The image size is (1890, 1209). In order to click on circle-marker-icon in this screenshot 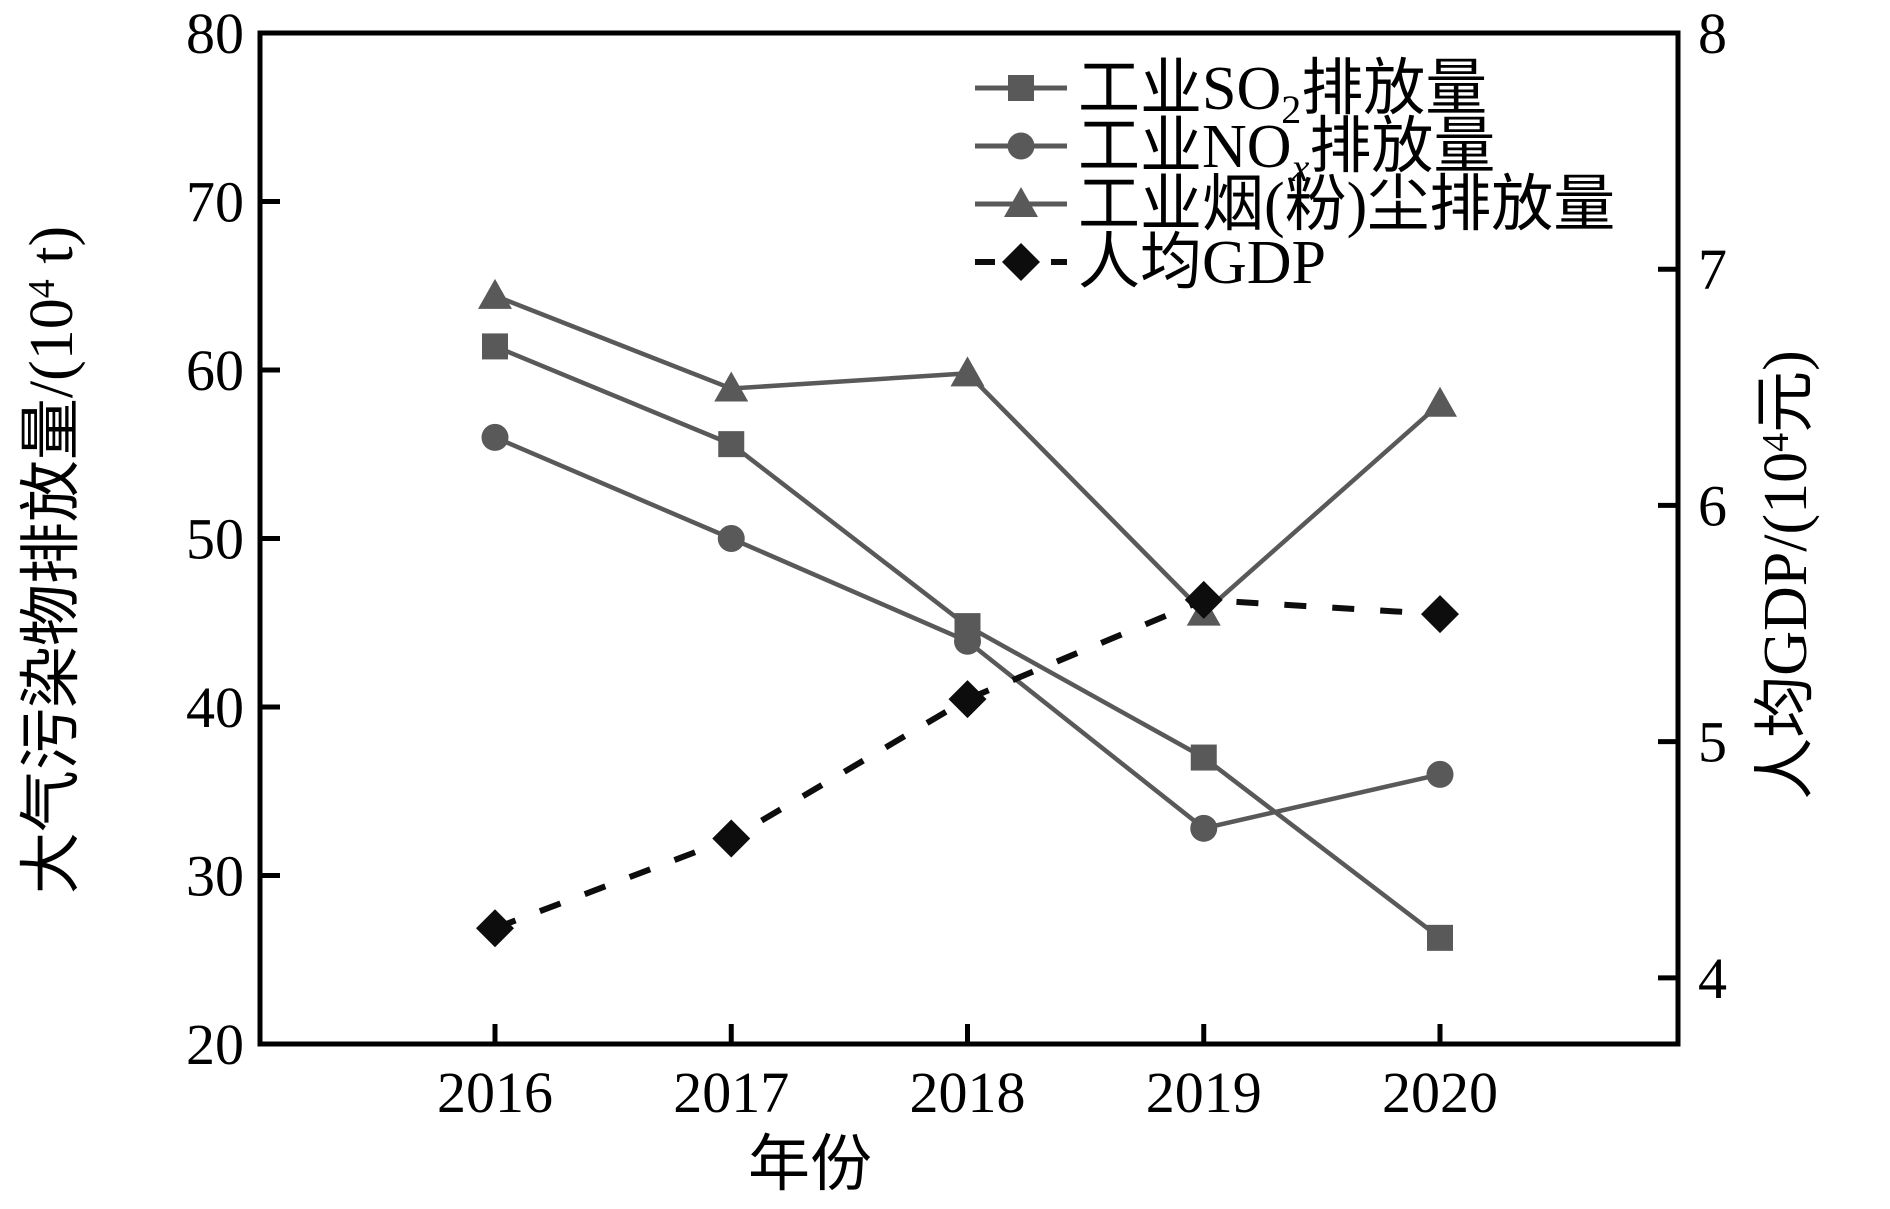, I will do `click(1021, 146)`.